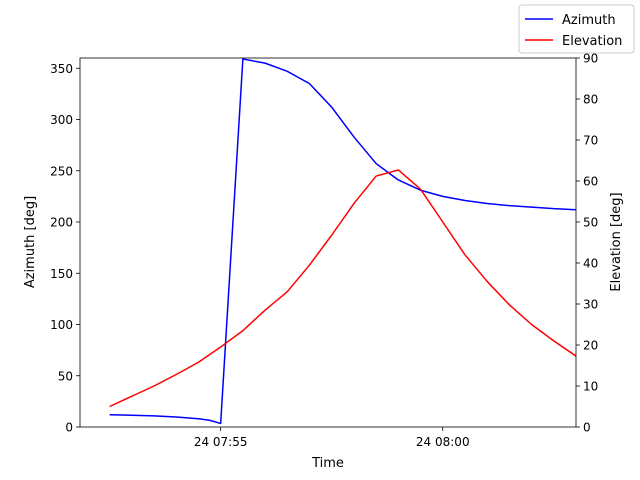 This screenshot has width=640, height=480. I want to click on left-tick-label: 300, so click(61, 120).